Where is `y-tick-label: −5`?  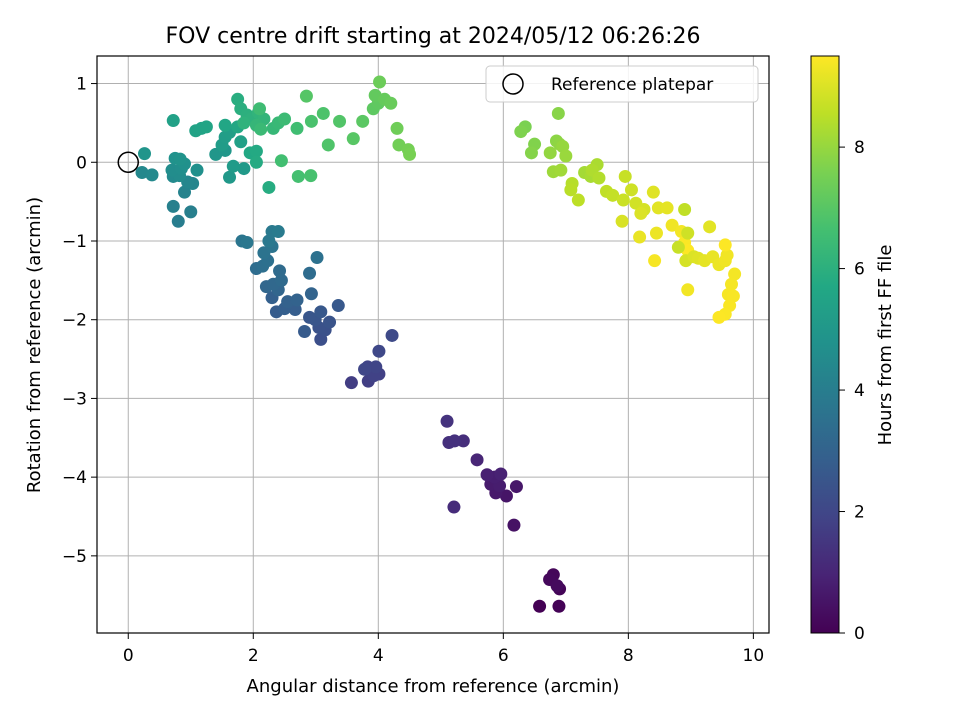 y-tick-label: −5 is located at coordinates (74, 557).